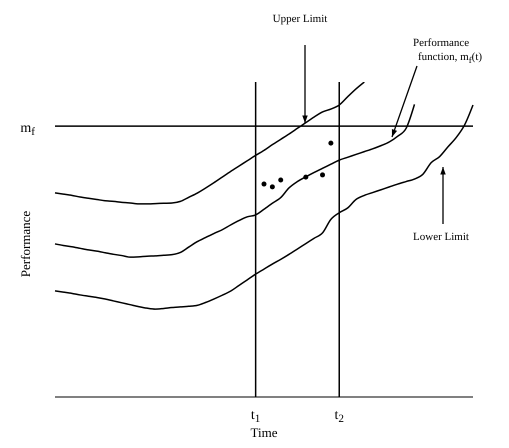 This screenshot has height=448, width=509. I want to click on ref-line-label: m$_{f}$, so click(28, 129).